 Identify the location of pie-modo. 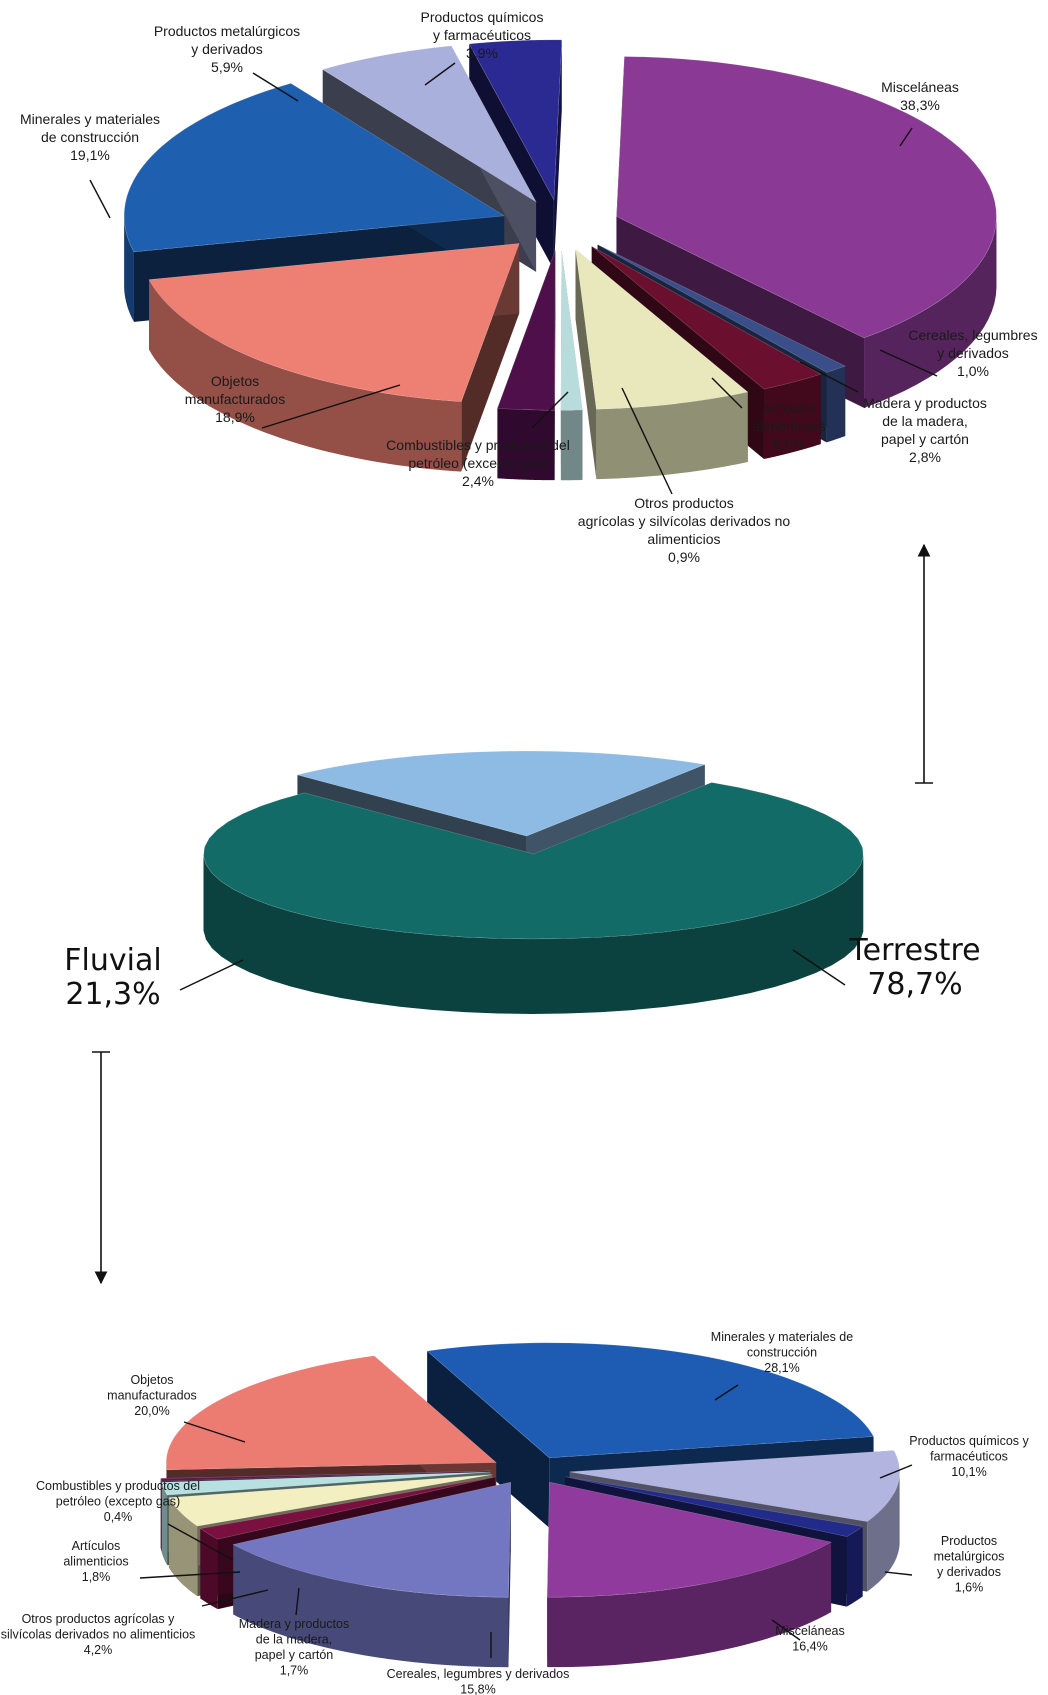
(533, 882).